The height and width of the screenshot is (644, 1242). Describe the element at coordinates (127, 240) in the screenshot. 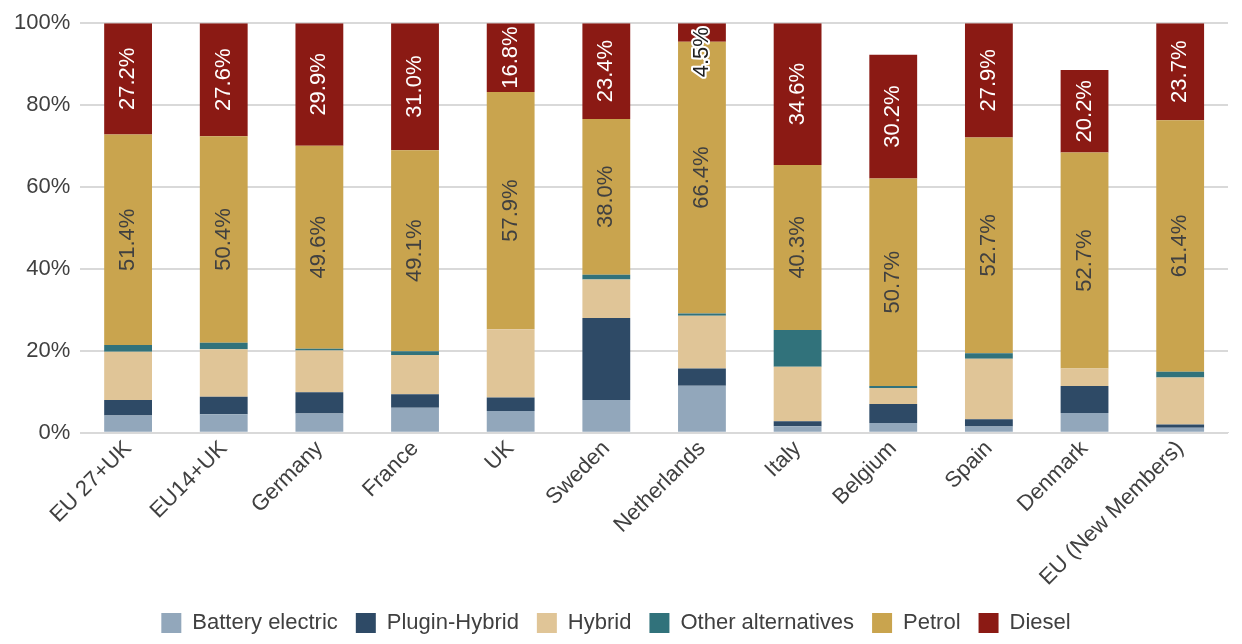

I see `data-label: 51.4%` at that location.